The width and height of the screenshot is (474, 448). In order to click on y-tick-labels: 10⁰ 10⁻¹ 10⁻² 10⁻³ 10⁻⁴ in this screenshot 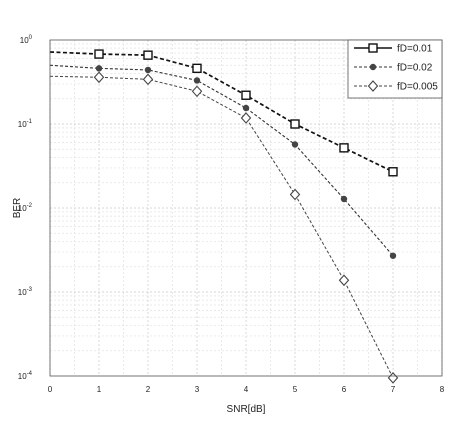, I will do `click(25, 208)`.